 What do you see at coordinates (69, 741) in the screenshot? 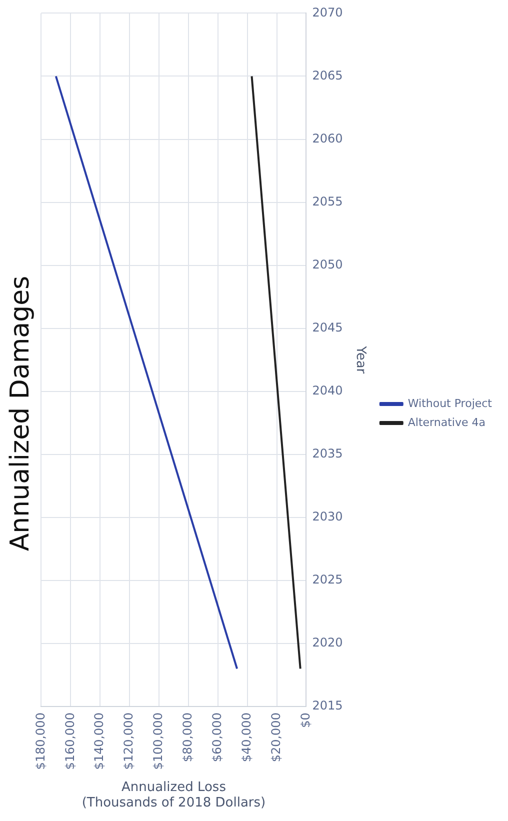
I see `x-tick-label: $160,000` at bounding box center [69, 741].